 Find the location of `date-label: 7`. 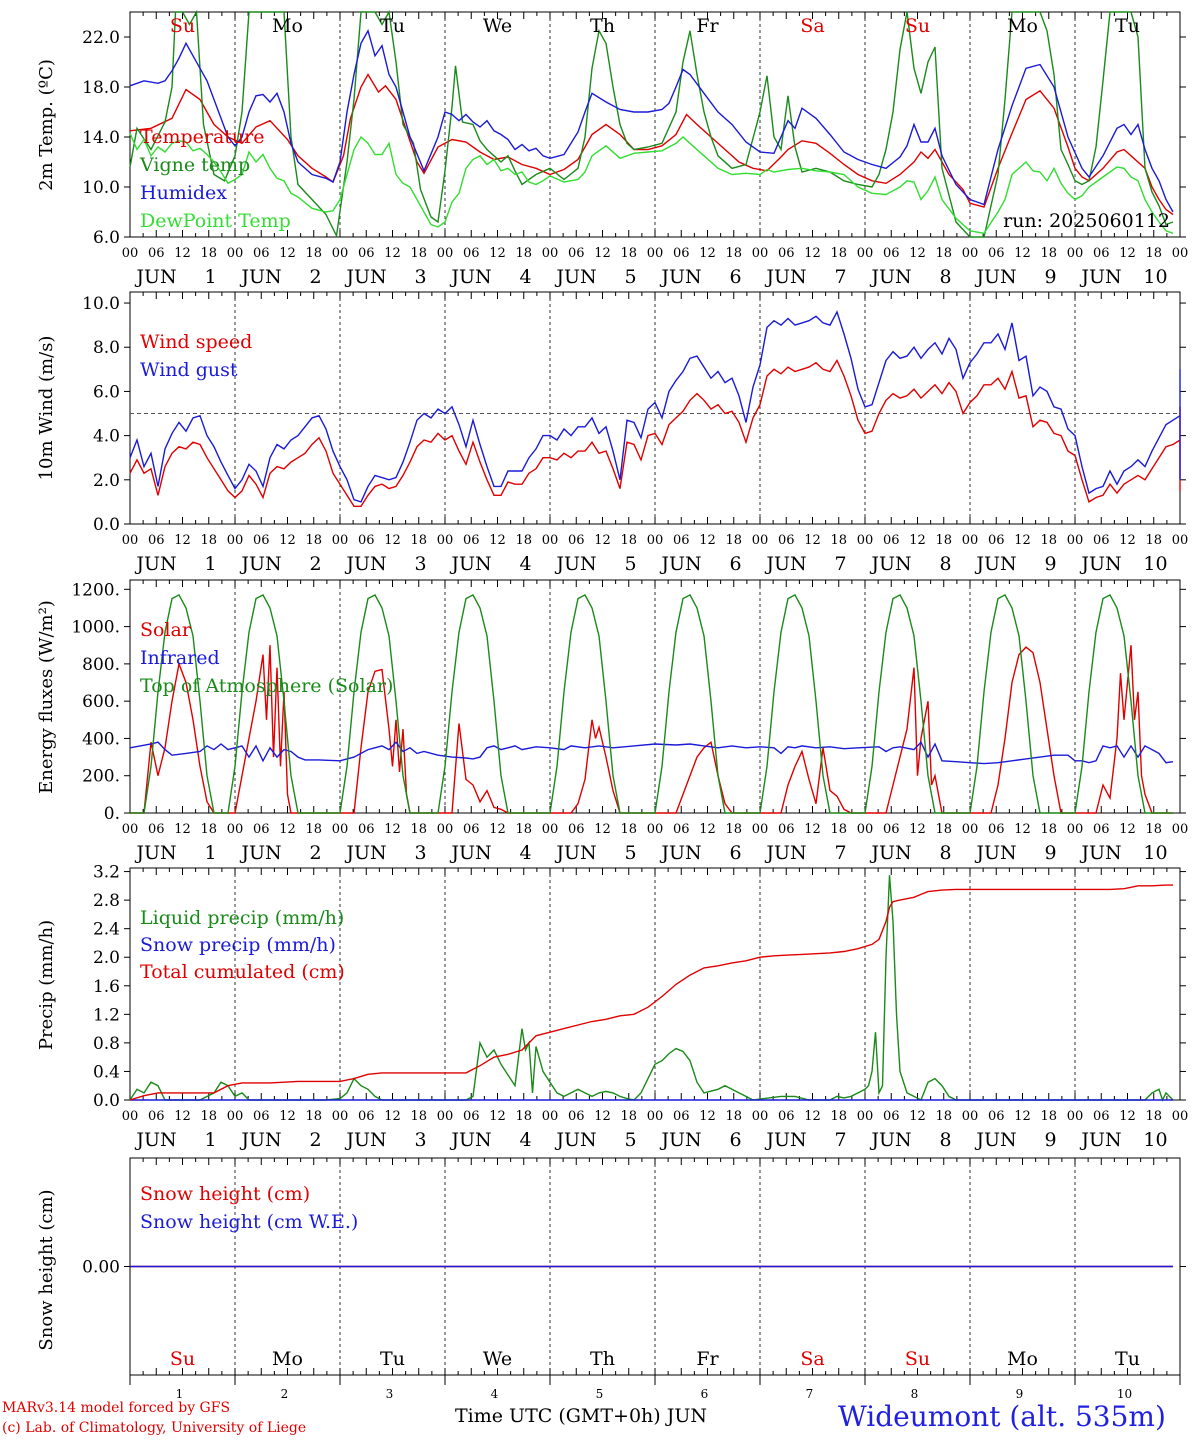

date-label: 7 is located at coordinates (840, 1140).